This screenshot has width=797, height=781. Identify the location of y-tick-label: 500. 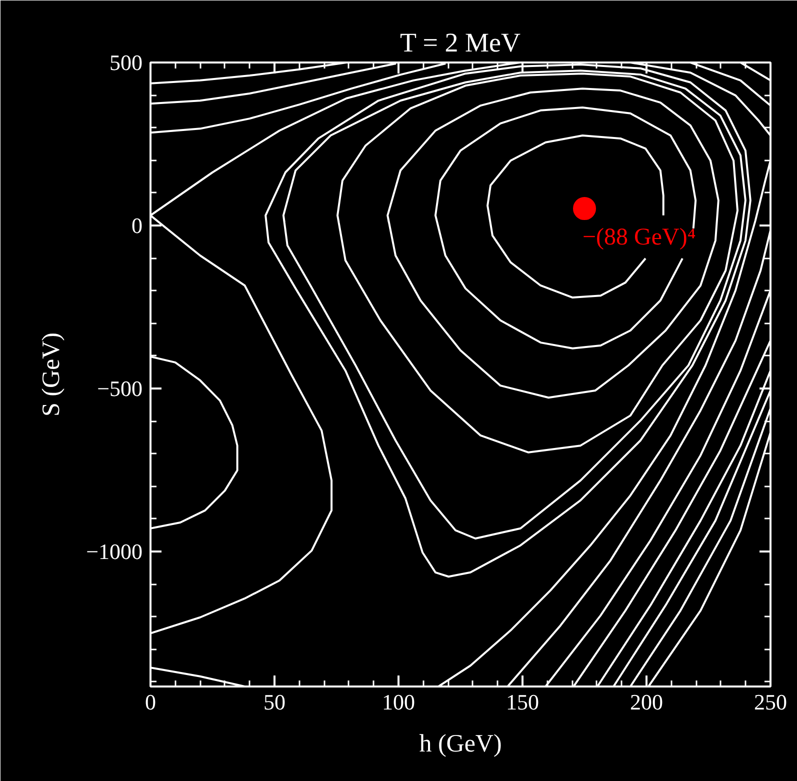
(126, 62).